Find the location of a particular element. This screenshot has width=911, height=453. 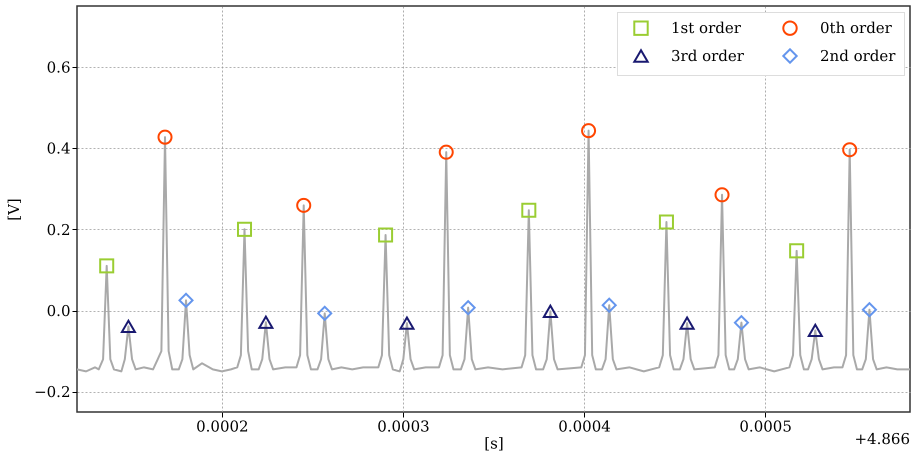

x-axis-title: [s] is located at coordinates (494, 443).